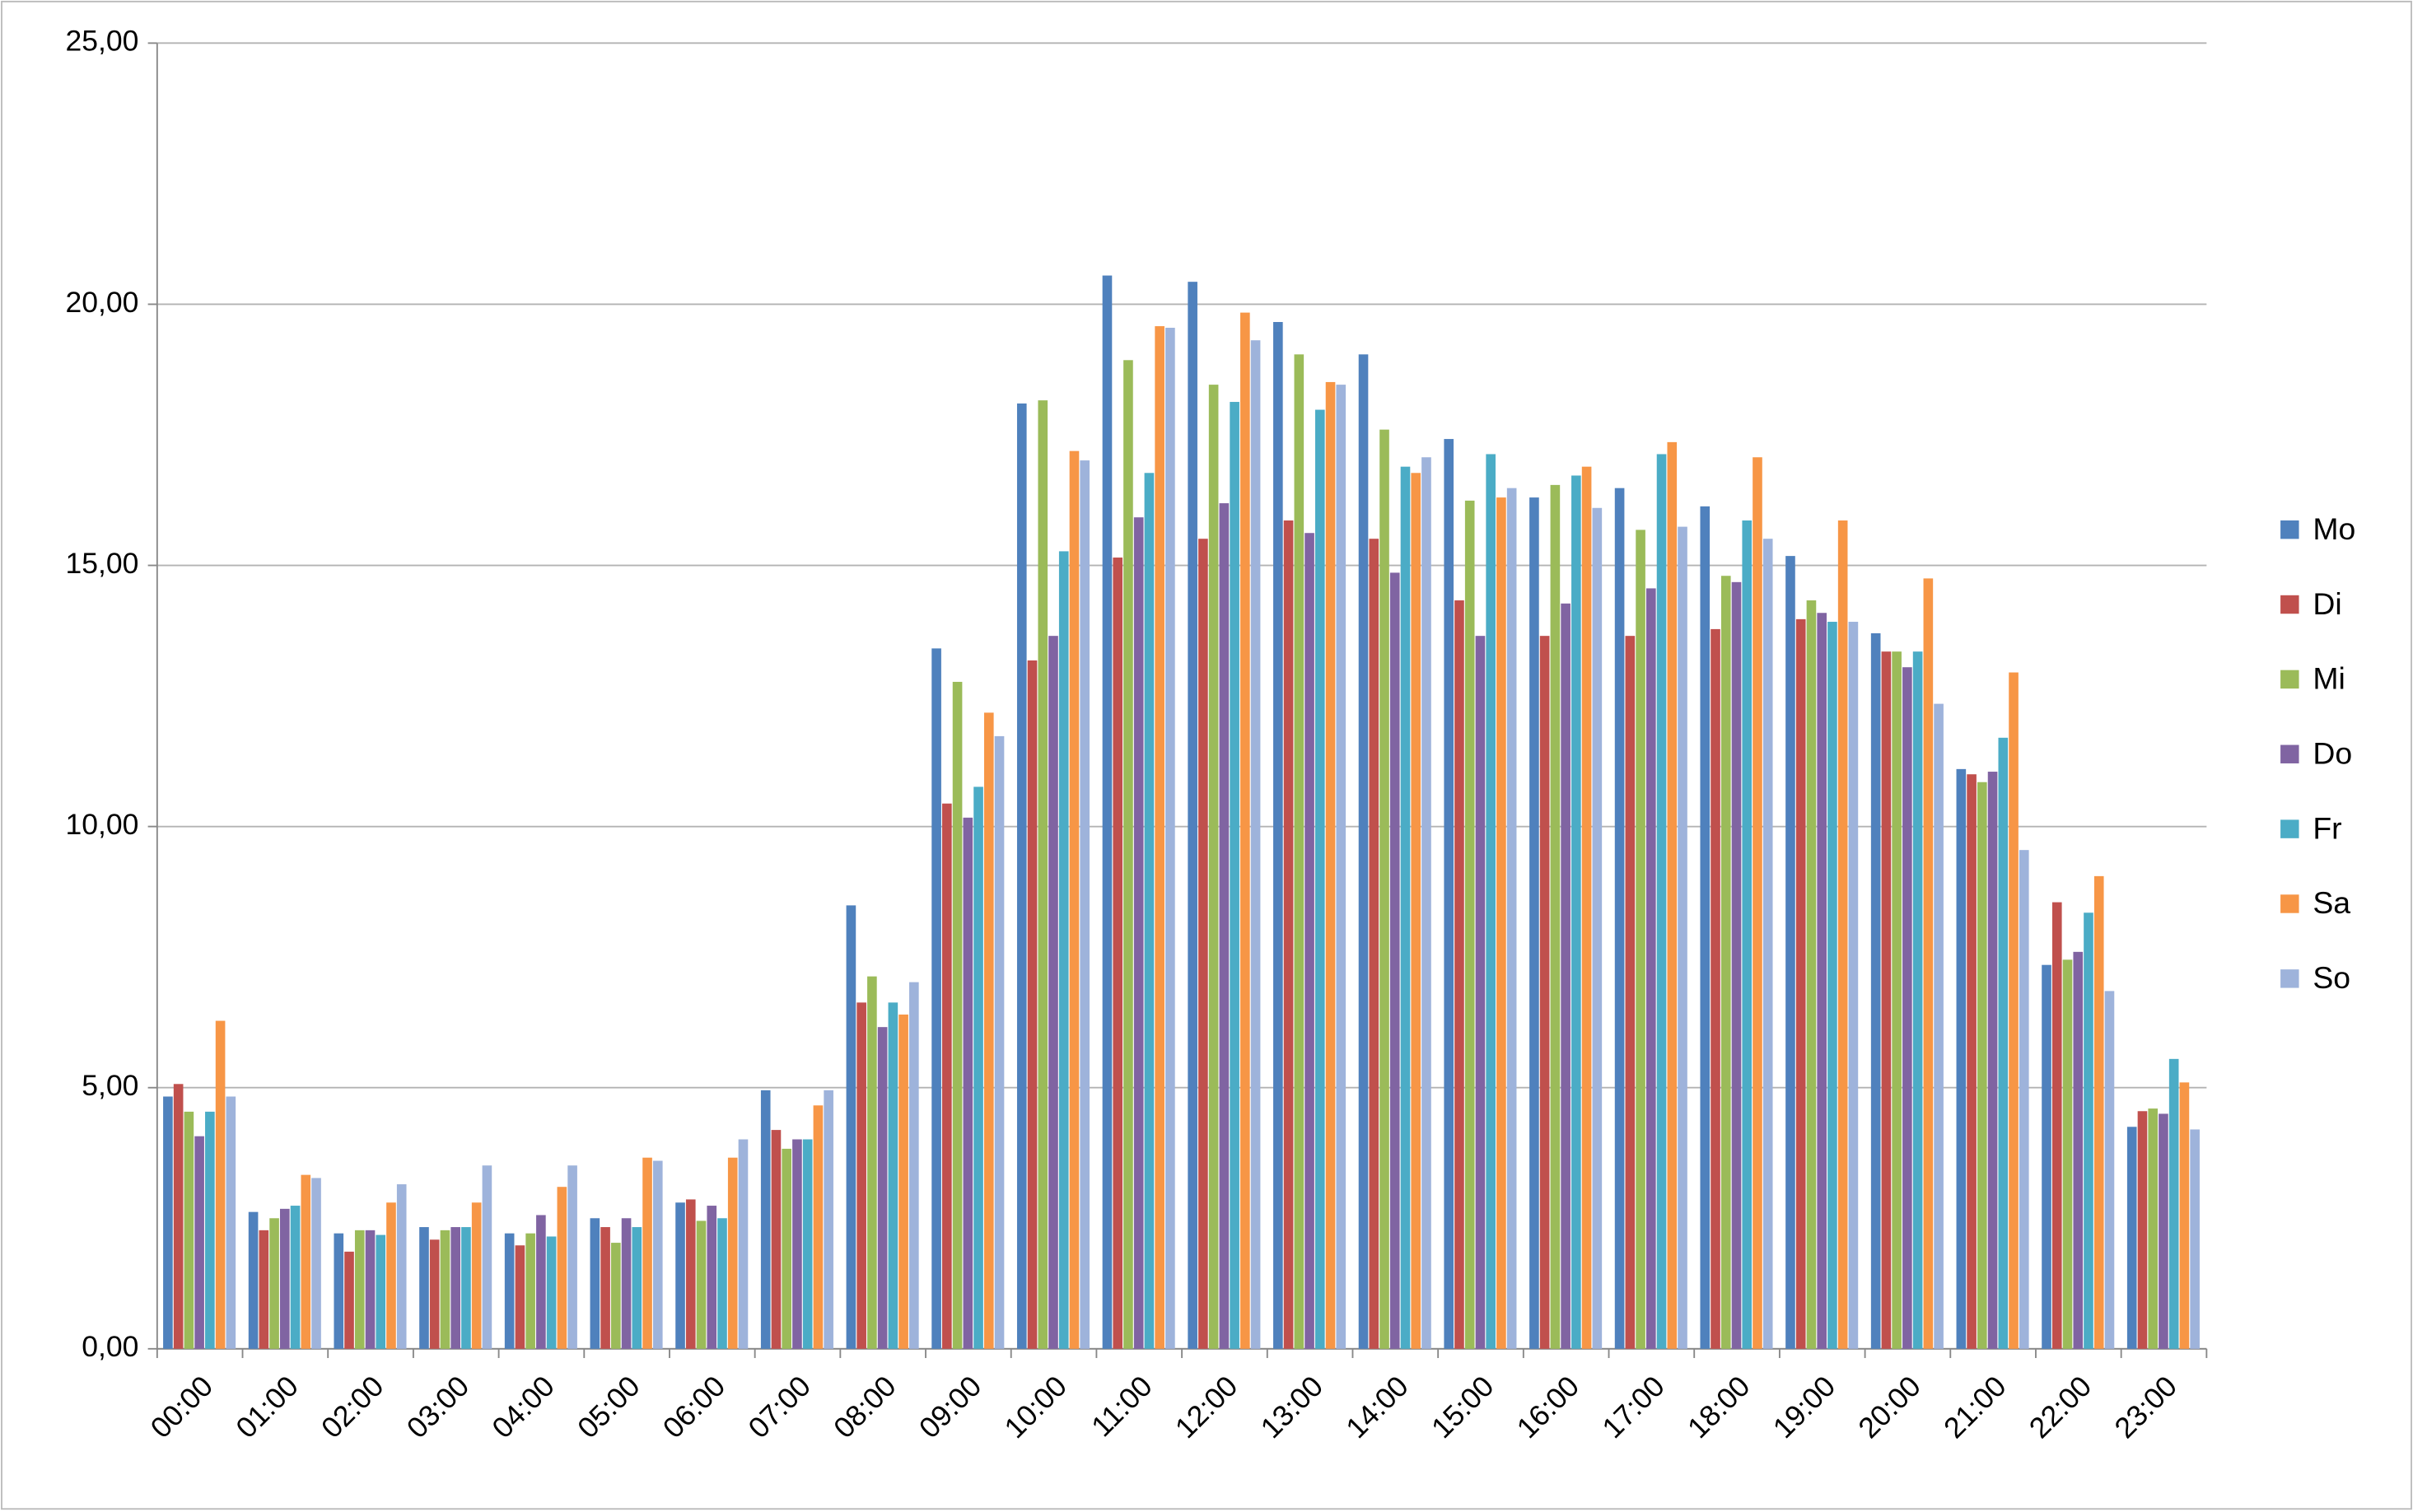  Describe the element at coordinates (2329, 678) in the screenshot. I see `legend-label: Mi` at that location.